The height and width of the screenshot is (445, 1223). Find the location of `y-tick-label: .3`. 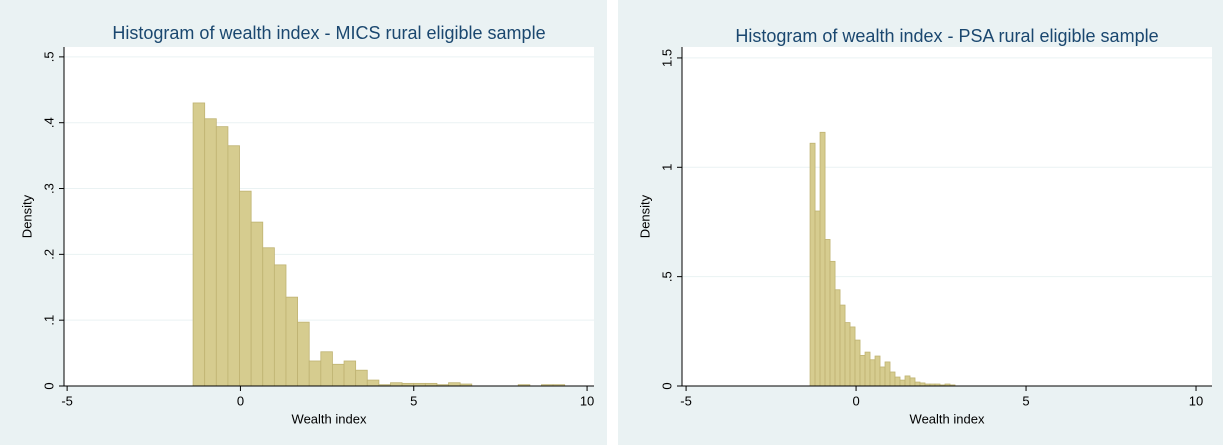

y-tick-label: .3 is located at coordinates (48, 188).